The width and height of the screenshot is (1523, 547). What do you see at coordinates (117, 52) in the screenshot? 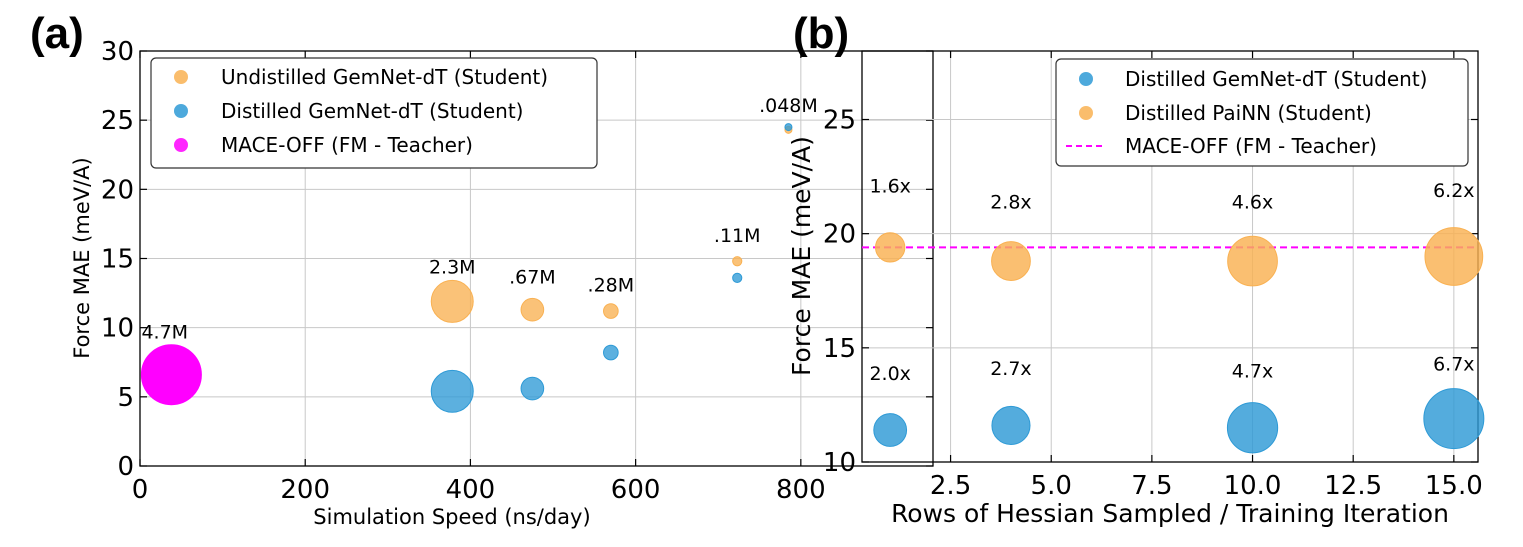
I see `a-ytick-label: 30` at bounding box center [117, 52].